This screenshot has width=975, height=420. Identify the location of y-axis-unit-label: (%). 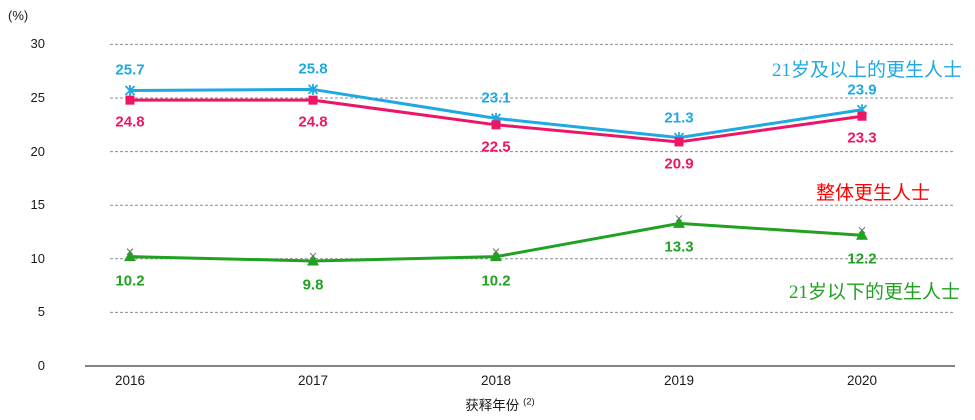
(18, 15).